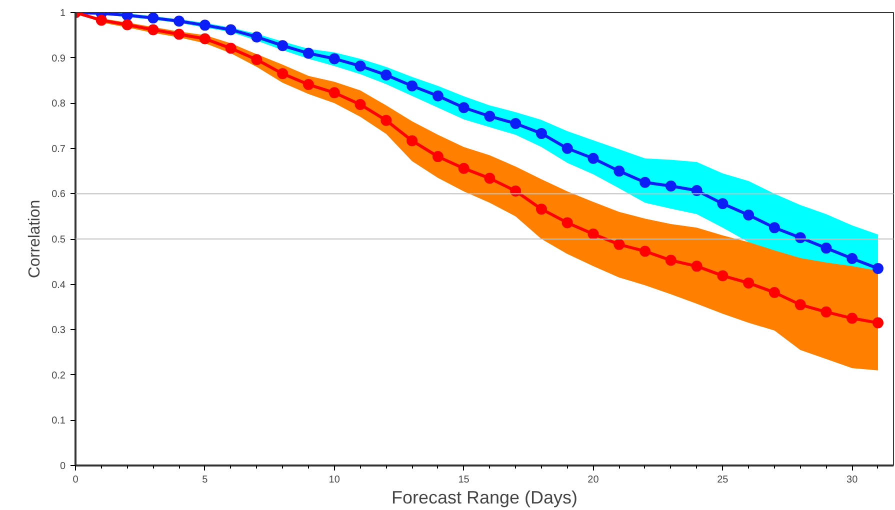 Image resolution: width=895 pixels, height=510 pixels. Describe the element at coordinates (59, 104) in the screenshot. I see `y-tick-label: 0.8` at that location.